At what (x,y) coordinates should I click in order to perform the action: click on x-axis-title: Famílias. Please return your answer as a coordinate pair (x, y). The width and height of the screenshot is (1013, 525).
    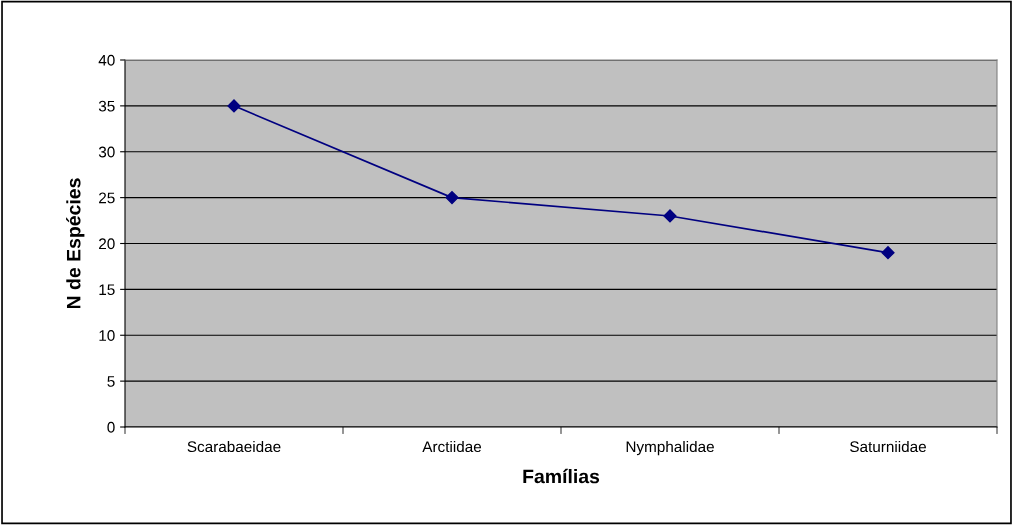
    Looking at the image, I should click on (561, 476).